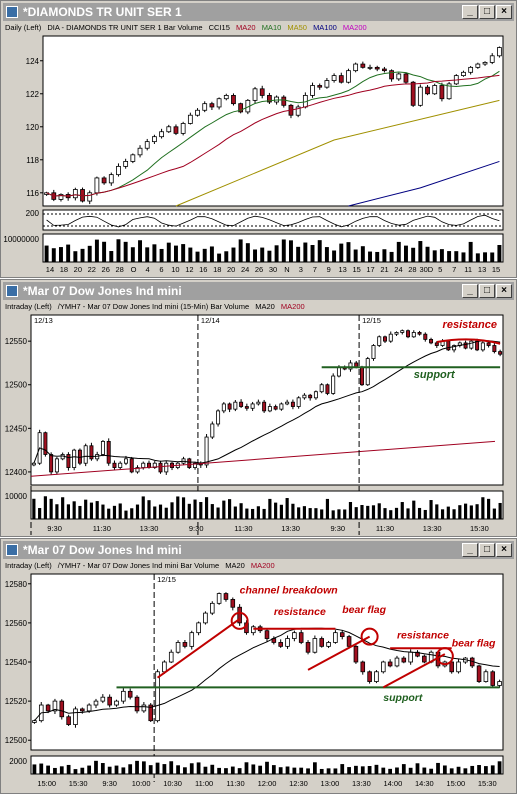  What do you see at coordinates (487, 783) in the screenshot?
I see `x-tick-label: 15:30` at bounding box center [487, 783].